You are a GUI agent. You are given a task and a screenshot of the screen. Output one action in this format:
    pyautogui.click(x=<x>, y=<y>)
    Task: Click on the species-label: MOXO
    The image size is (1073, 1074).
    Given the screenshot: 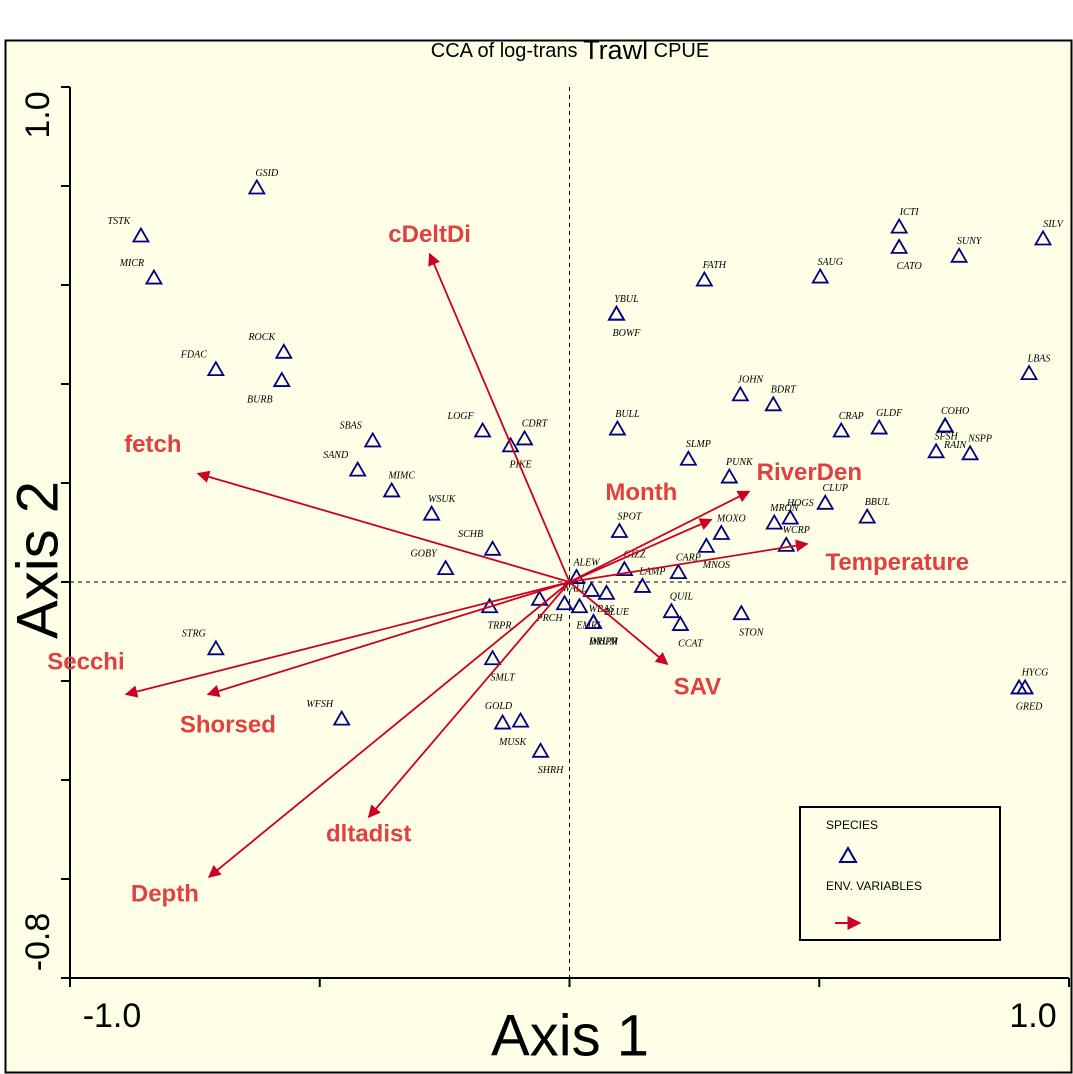 What is the action you would take?
    pyautogui.click(x=731, y=518)
    